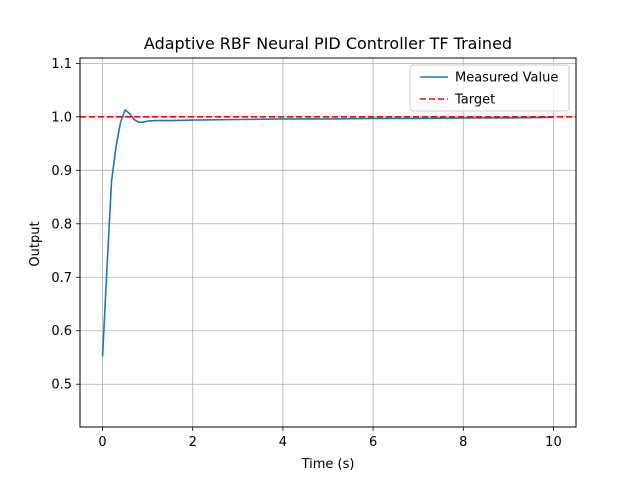  What do you see at coordinates (463, 442) in the screenshot?
I see `x-tick-label: 8` at bounding box center [463, 442].